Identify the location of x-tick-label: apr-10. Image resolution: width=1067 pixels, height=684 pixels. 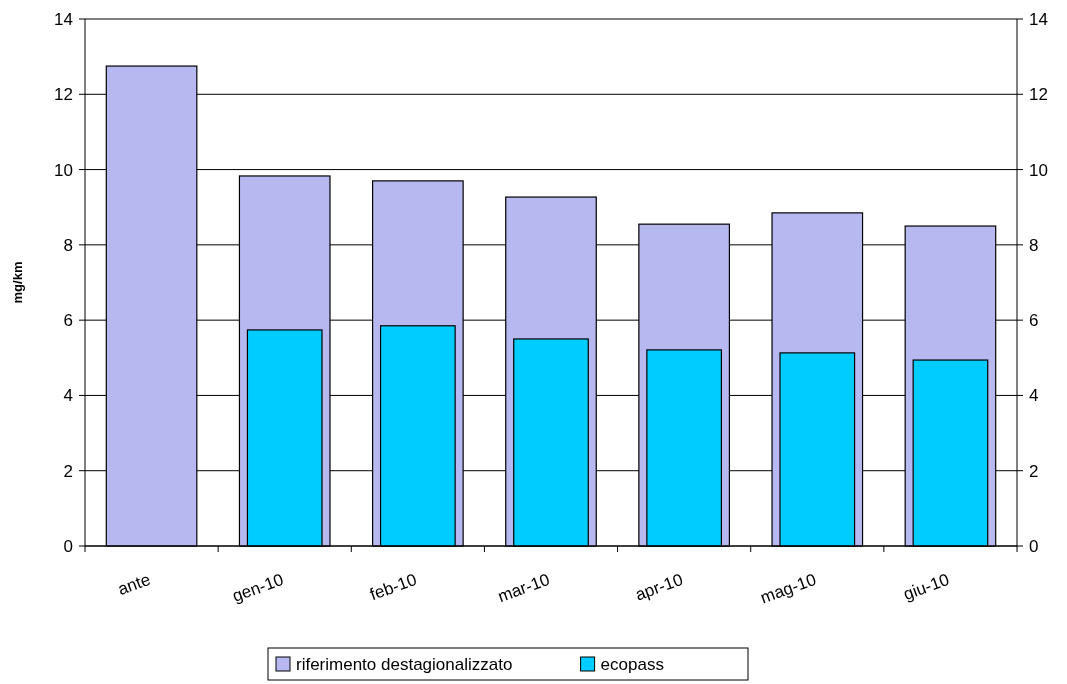
(659, 587).